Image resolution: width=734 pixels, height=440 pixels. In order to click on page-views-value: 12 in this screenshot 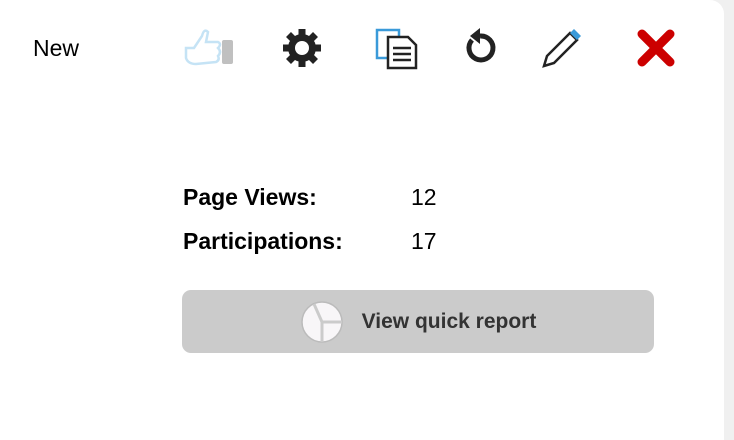, I will do `click(424, 197)`.